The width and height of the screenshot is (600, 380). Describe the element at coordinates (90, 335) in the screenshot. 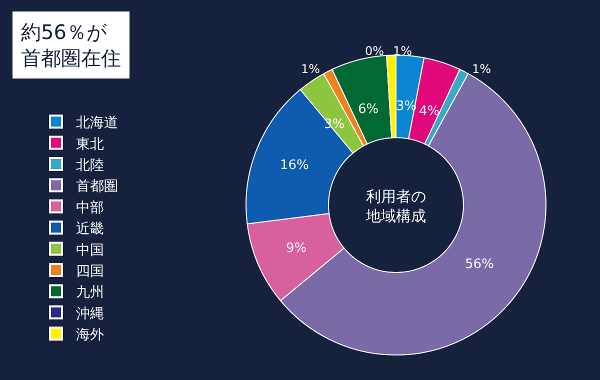

I see `legend-label: 海外` at that location.